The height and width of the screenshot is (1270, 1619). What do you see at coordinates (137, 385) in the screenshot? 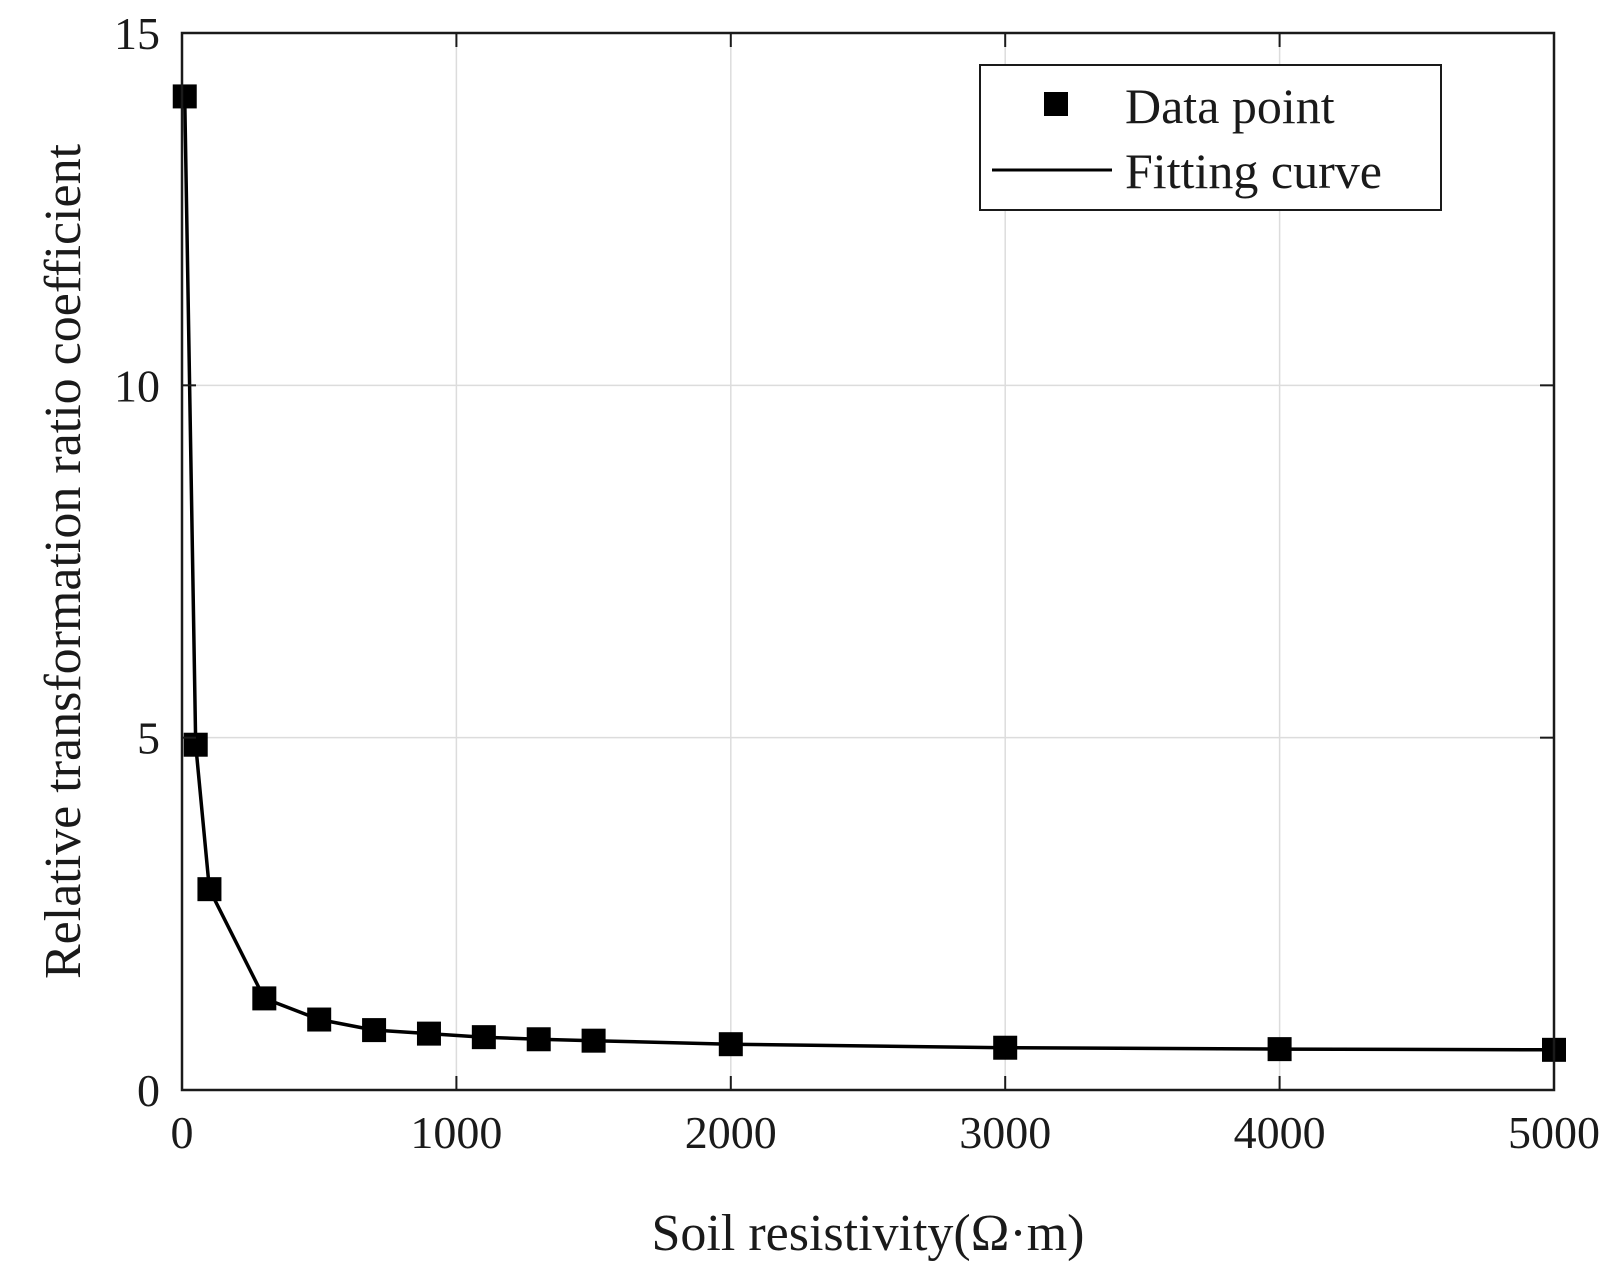
I see `y-tick-label: 10` at bounding box center [137, 385].